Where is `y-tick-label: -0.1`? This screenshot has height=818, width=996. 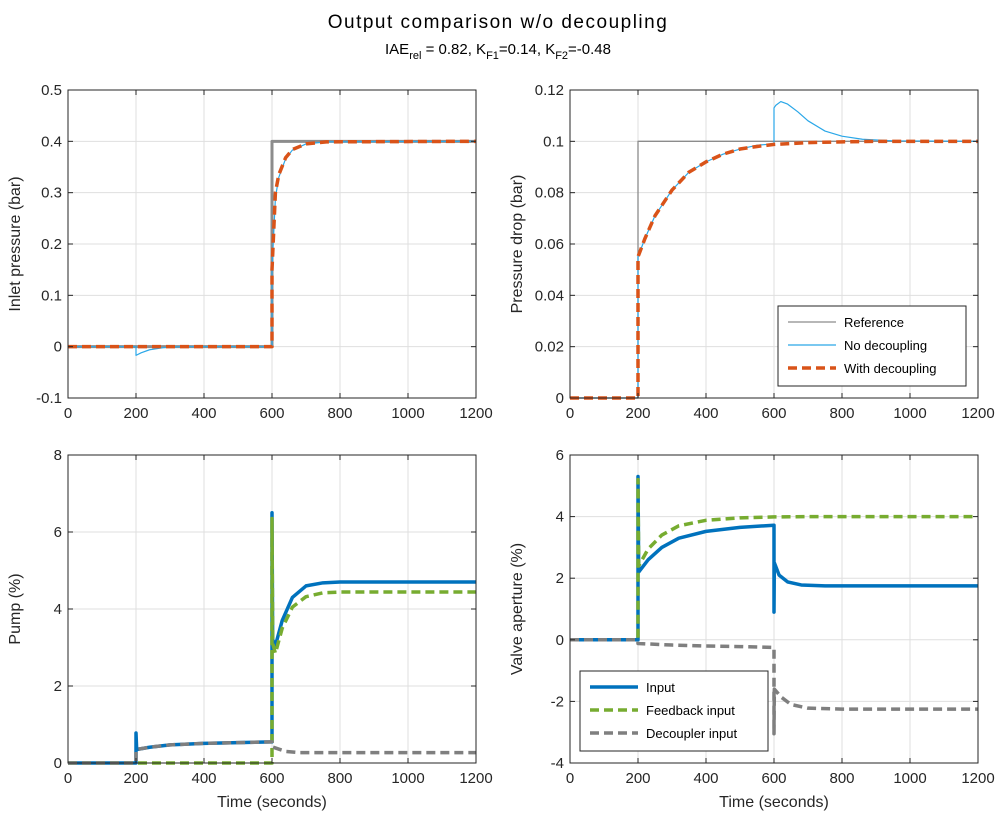
y-tick-label: -0.1 is located at coordinates (49, 398).